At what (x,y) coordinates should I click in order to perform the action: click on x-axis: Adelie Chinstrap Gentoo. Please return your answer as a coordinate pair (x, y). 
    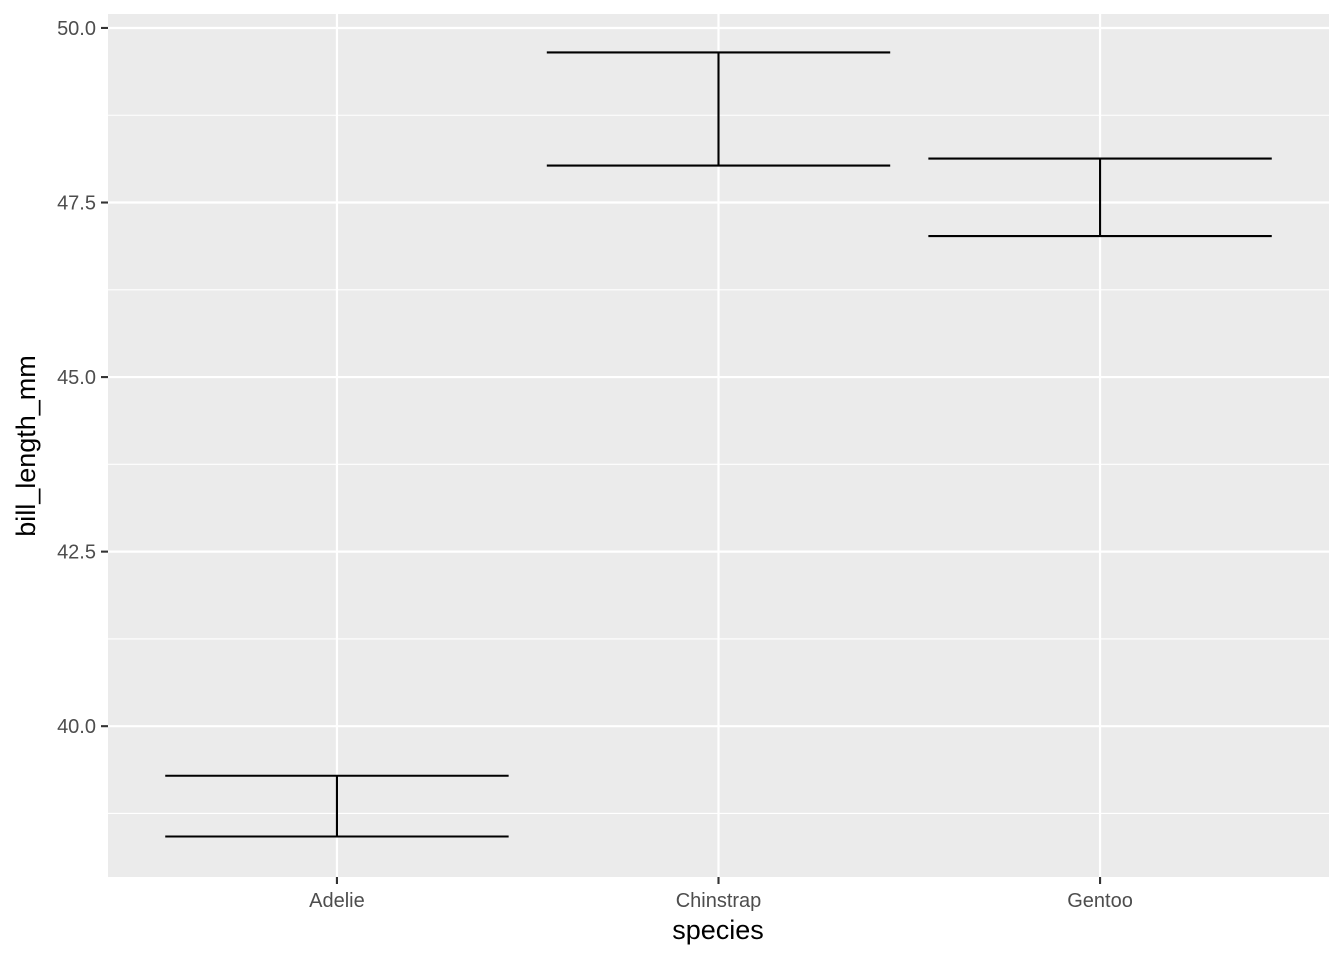
    Looking at the image, I should click on (721, 894).